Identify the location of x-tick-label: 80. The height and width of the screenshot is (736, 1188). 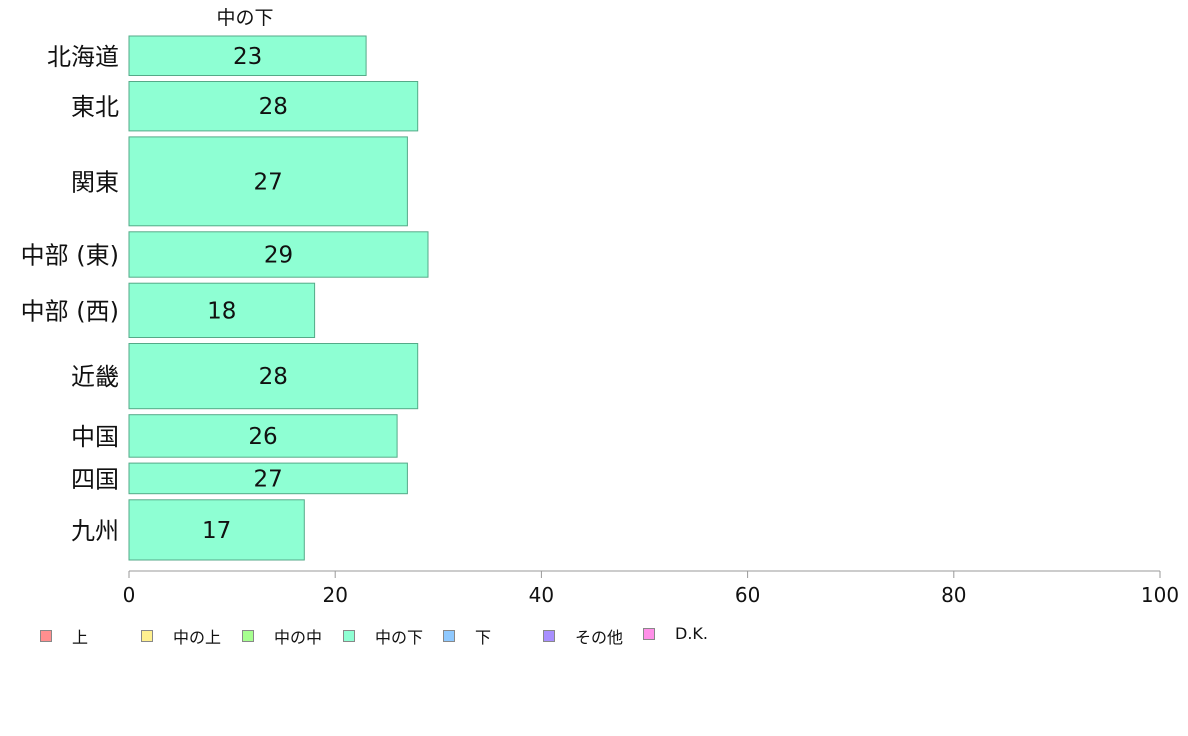
(953, 595).